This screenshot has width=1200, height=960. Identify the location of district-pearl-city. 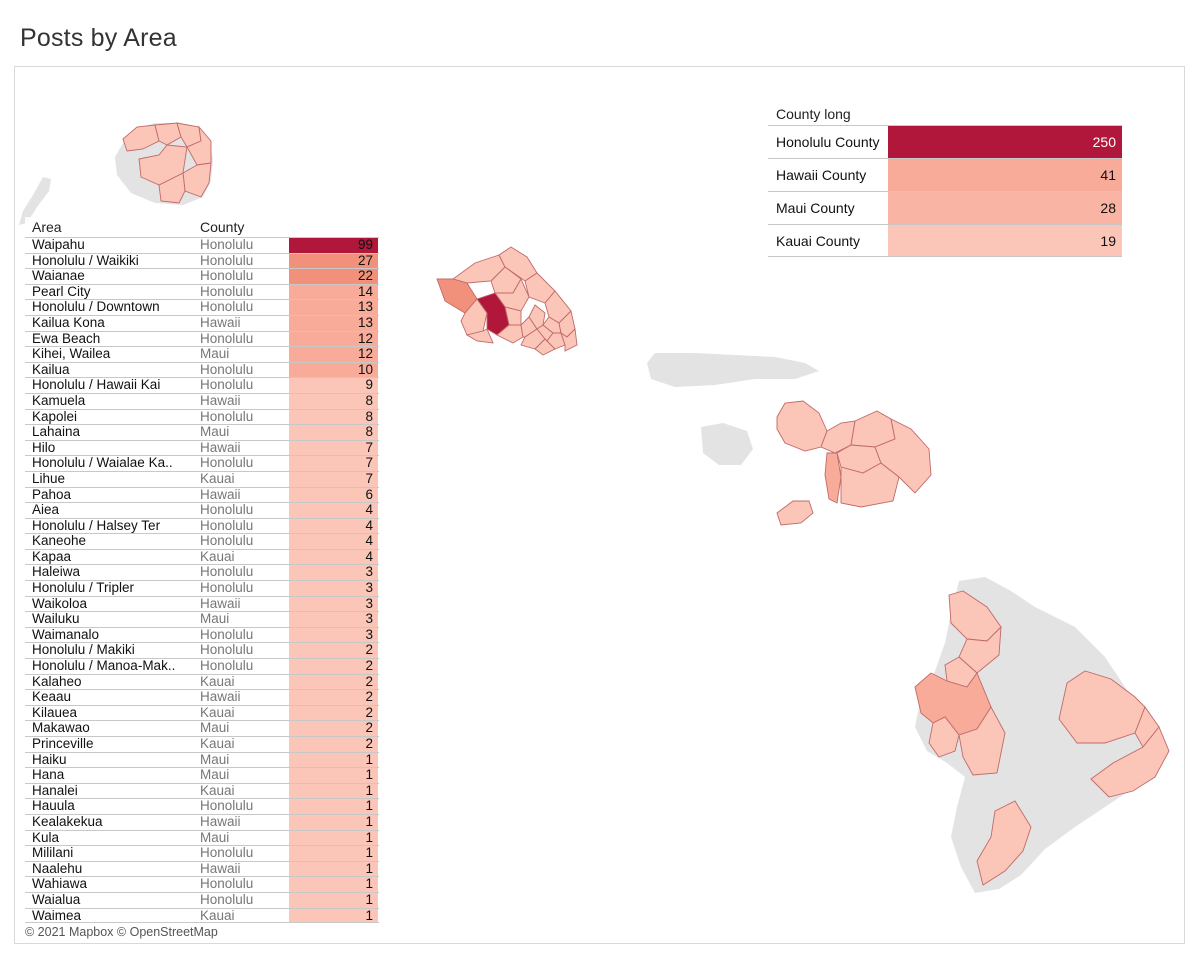
(510, 334).